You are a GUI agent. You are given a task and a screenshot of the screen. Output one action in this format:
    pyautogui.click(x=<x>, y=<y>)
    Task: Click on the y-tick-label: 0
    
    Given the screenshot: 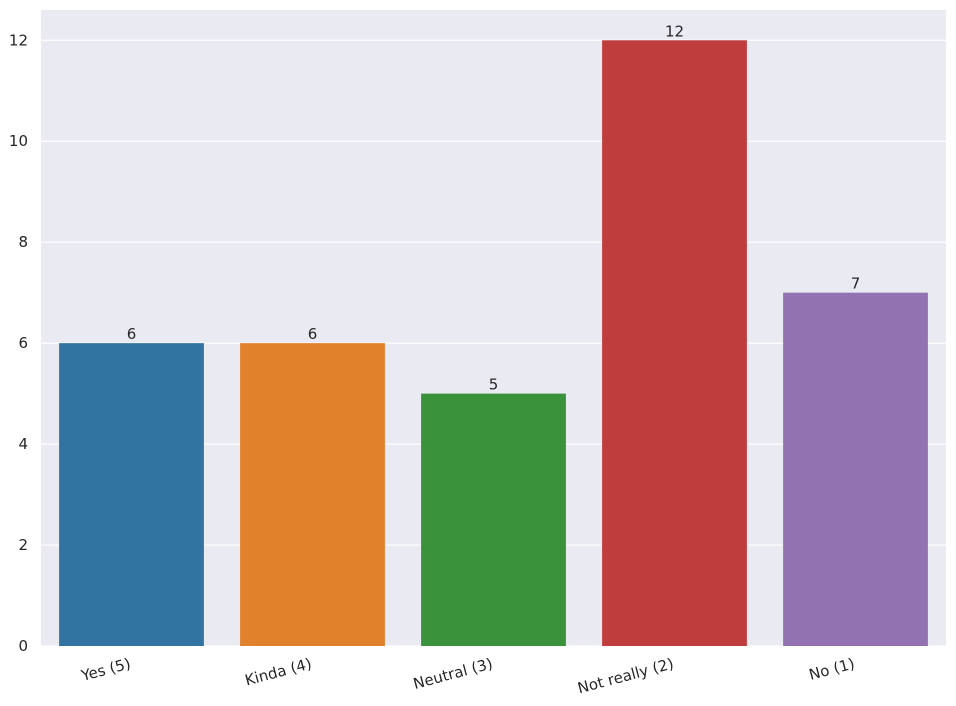 What is the action you would take?
    pyautogui.click(x=23, y=646)
    